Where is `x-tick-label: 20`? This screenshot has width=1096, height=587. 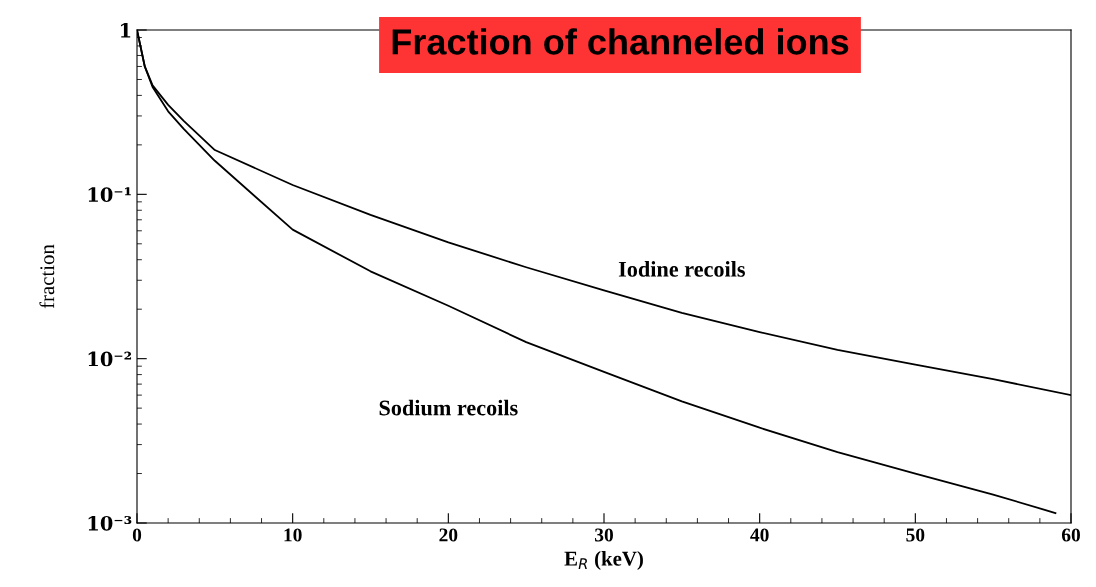 x-tick-label: 20 is located at coordinates (448, 535).